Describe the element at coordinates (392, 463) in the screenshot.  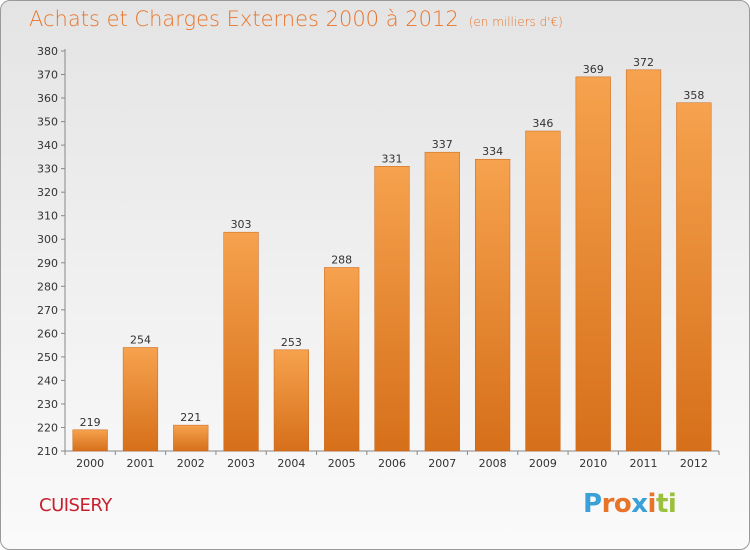
I see `x-tick-label-2006: 2006` at that location.